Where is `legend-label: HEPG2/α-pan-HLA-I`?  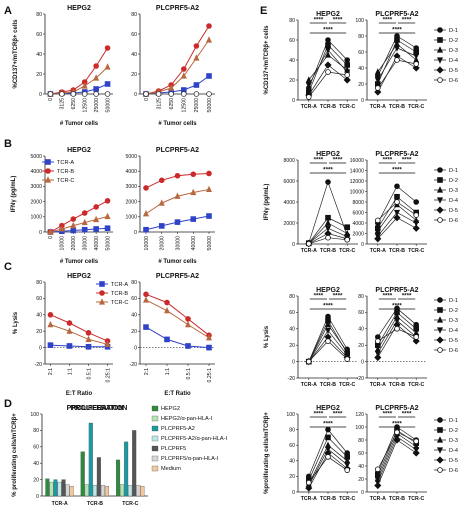 legend-label: HEPG2/α-pan-HLA-I is located at coordinates (187, 419).